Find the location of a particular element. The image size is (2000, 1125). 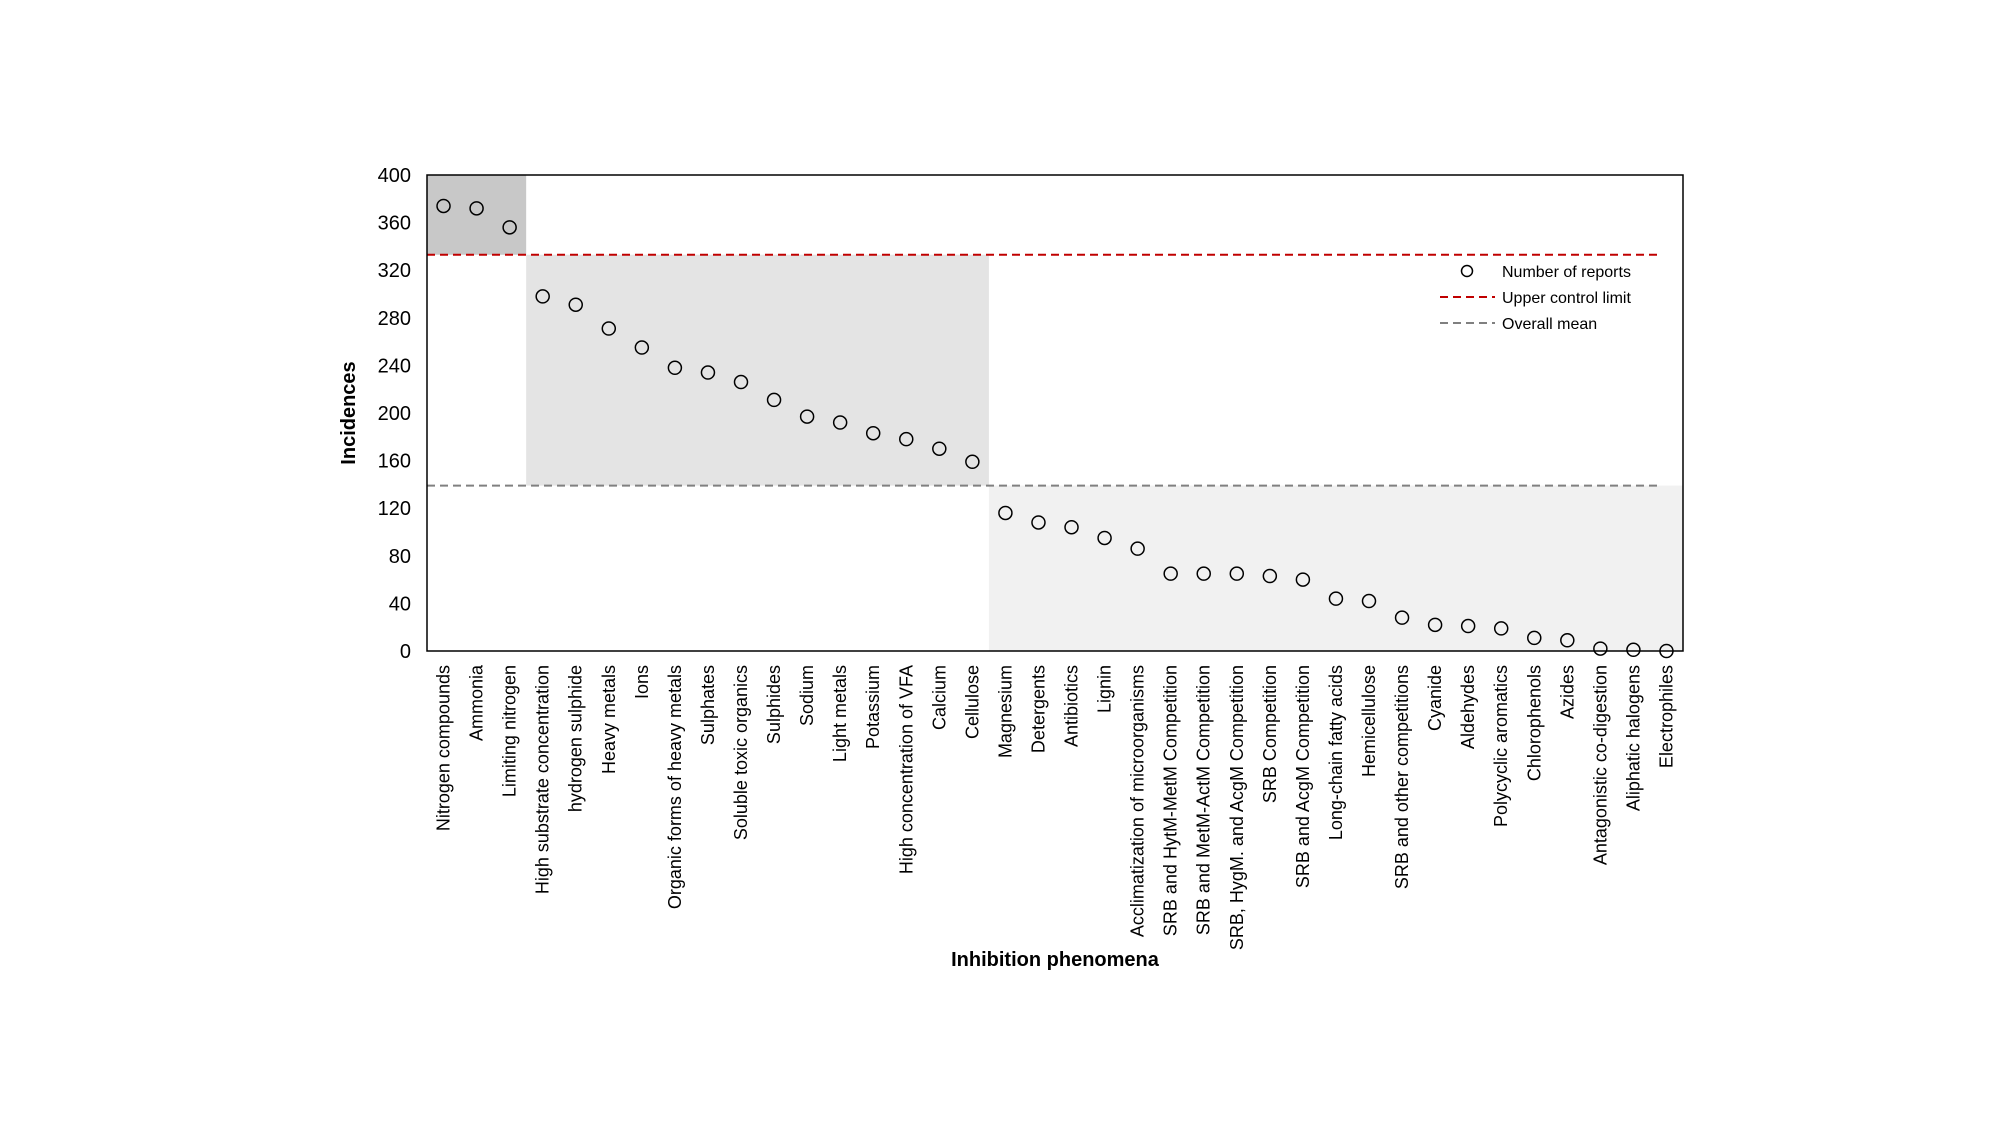

x-category-label: Azides is located at coordinates (1567, 692).